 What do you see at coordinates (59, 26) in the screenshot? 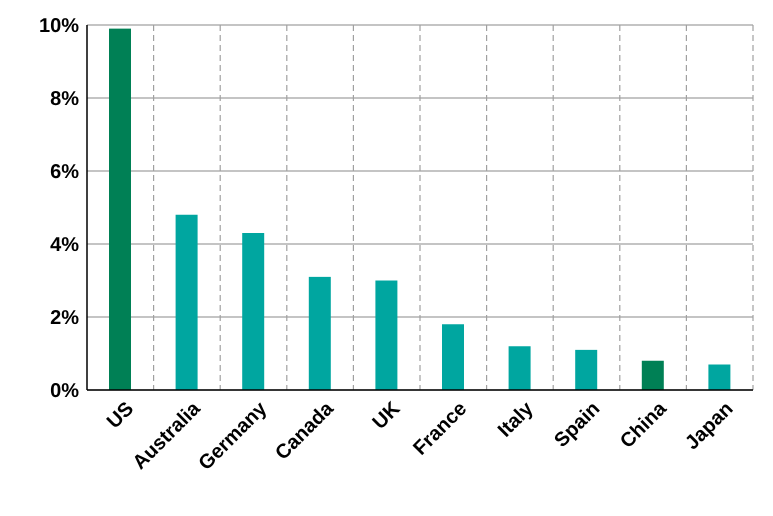
I see `y-tick-label: 10%` at bounding box center [59, 26].